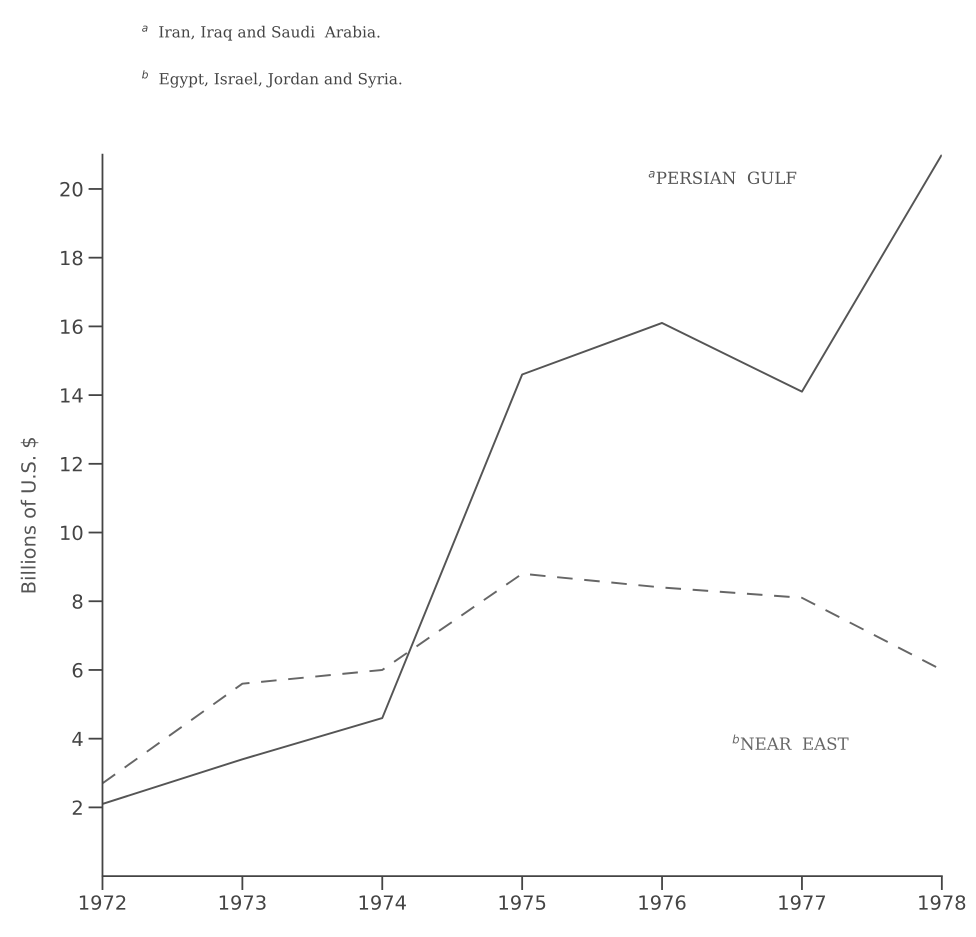  Describe the element at coordinates (29, 515) in the screenshot. I see `y-axis-title: Billions of U.S. $` at that location.